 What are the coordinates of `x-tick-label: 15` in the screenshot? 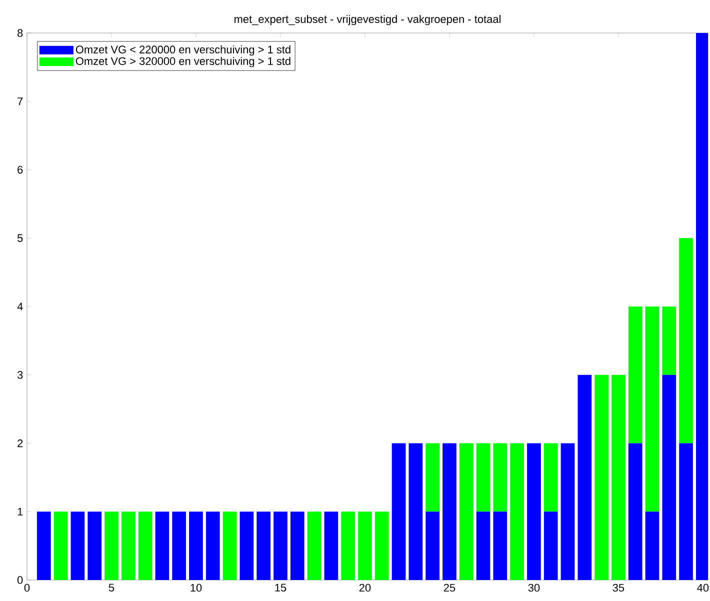 It's located at (280, 588).